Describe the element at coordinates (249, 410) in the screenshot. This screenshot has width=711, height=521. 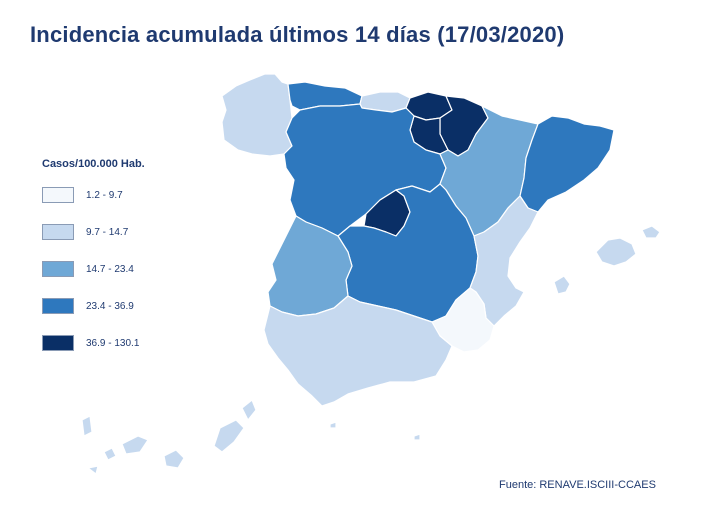
I see `region-canarias-lanzarote` at that location.